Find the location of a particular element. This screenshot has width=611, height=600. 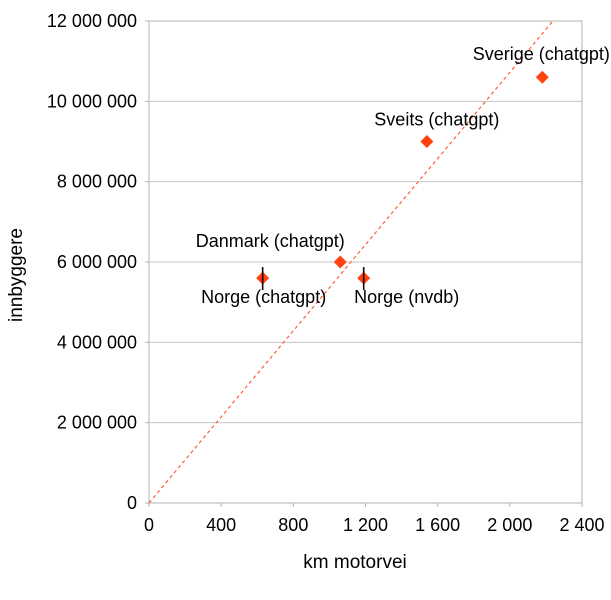

x-tick-label: 2 000 is located at coordinates (509, 525).